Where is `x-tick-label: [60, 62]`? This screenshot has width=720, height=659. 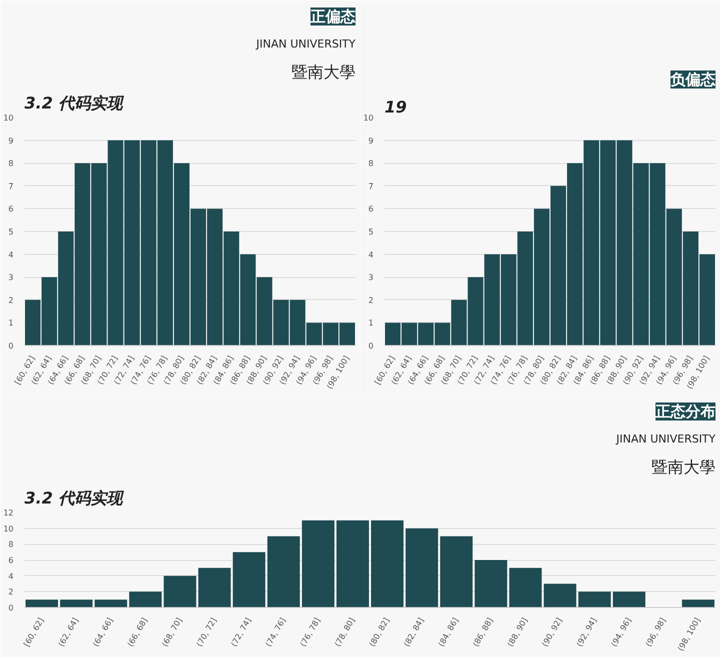 x-tick-label: [60, 62] is located at coordinates (34, 632).